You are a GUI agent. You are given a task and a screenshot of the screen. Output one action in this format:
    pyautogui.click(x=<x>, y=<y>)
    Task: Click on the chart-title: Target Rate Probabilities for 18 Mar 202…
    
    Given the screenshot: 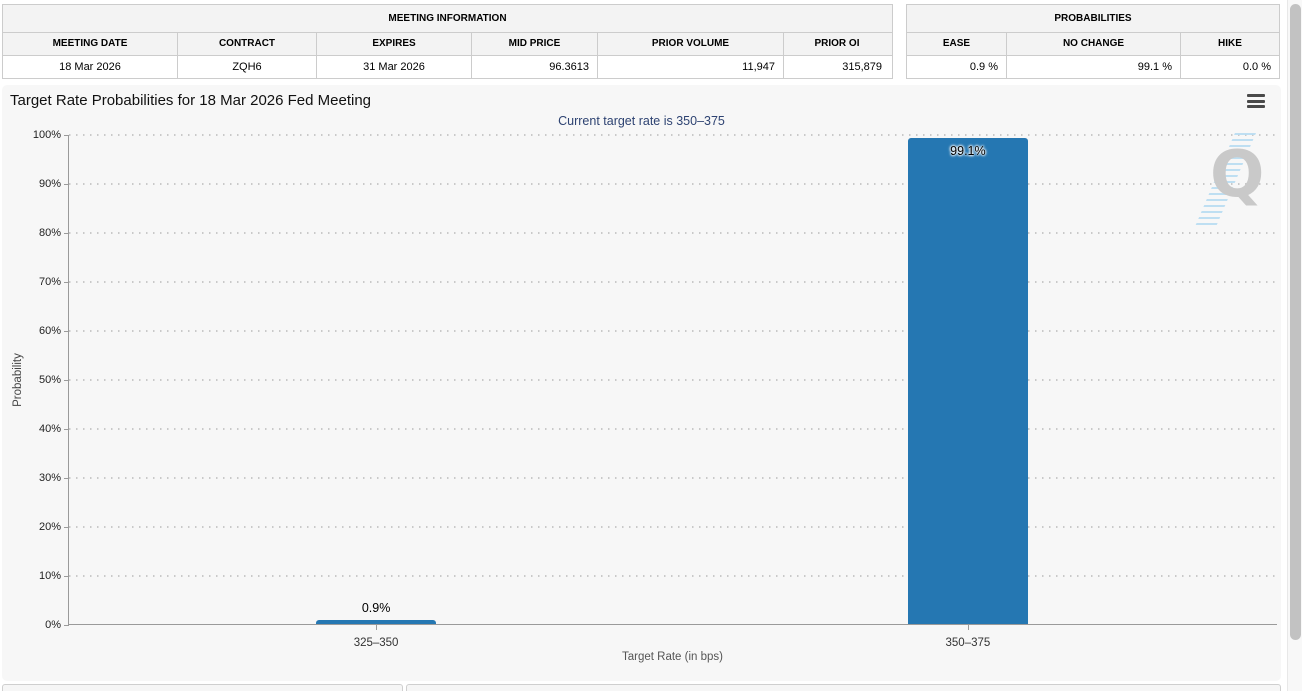 What is the action you would take?
    pyautogui.click(x=191, y=100)
    